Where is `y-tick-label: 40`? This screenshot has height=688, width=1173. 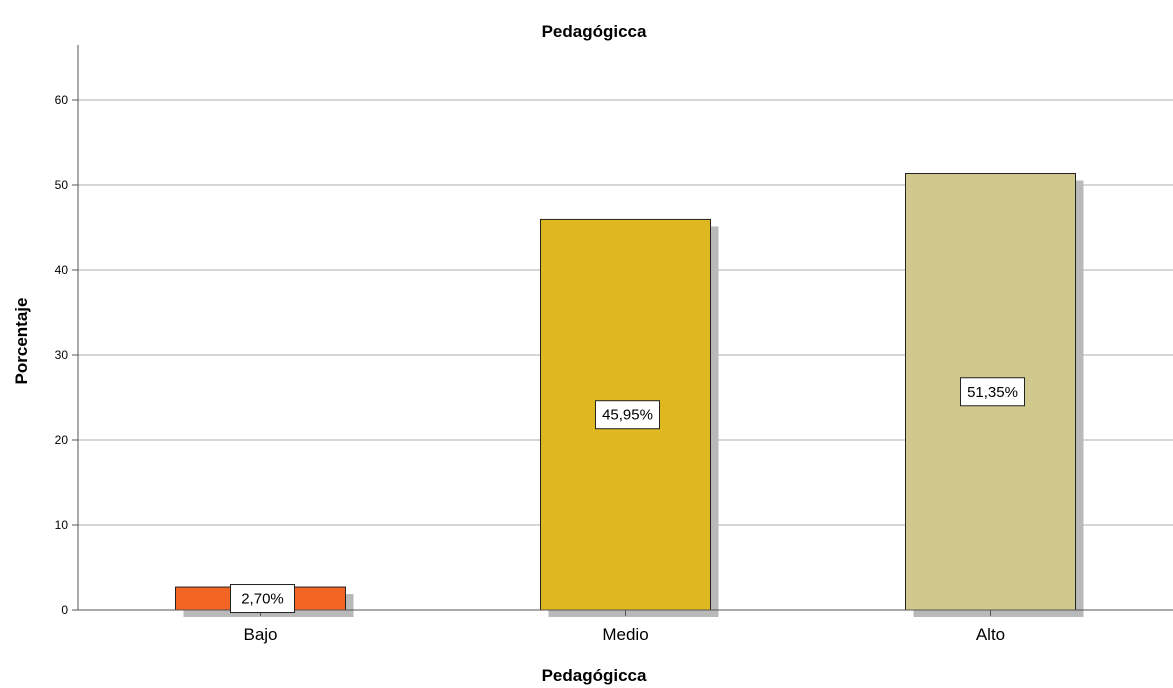
y-tick-label: 40 is located at coordinates (62, 270).